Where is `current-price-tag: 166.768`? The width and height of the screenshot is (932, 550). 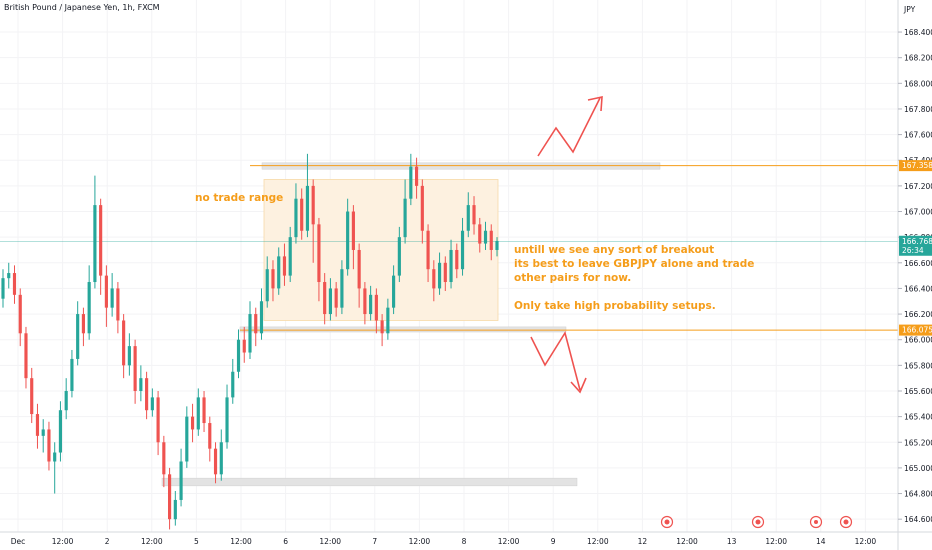
current-price-tag: 166.768 is located at coordinates (917, 241).